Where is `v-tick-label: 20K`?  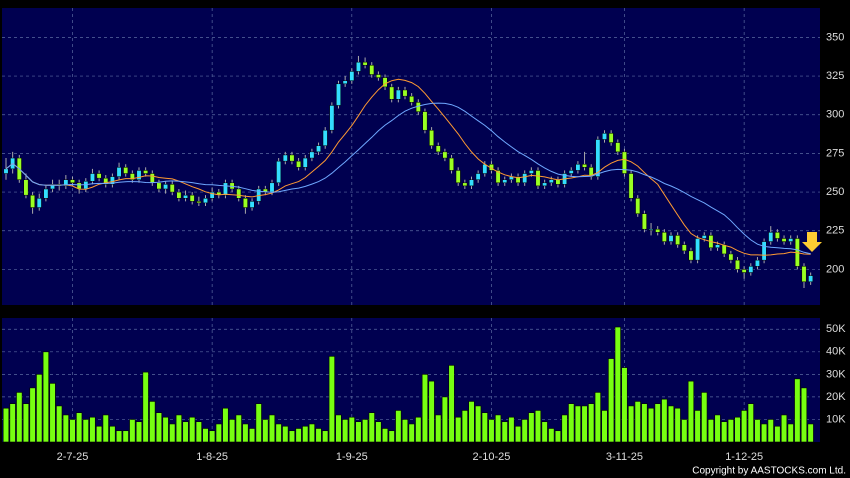
v-tick-label: 20K is located at coordinates (836, 397).